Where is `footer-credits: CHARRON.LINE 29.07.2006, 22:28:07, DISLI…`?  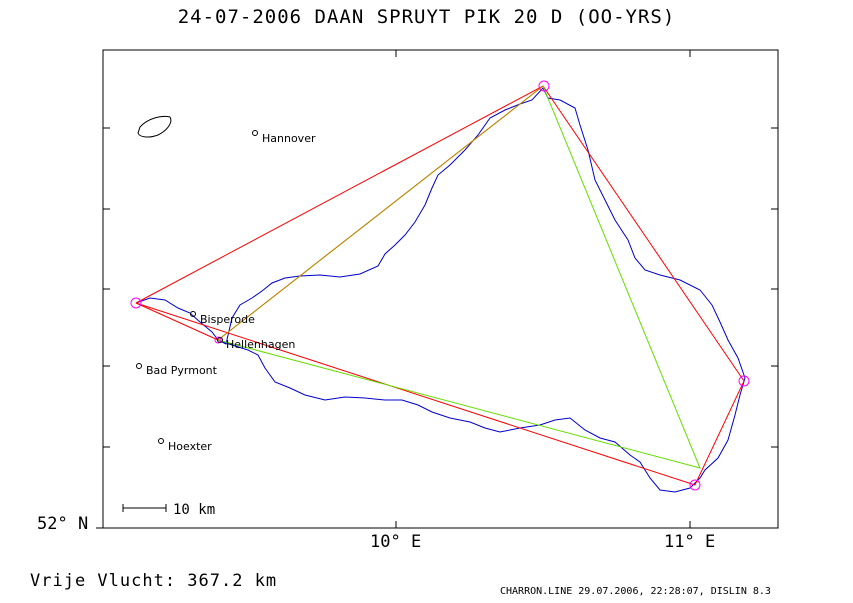 footer-credits: CHARRON.LINE 29.07.2006, 22:28:07, DISLI… is located at coordinates (635, 591).